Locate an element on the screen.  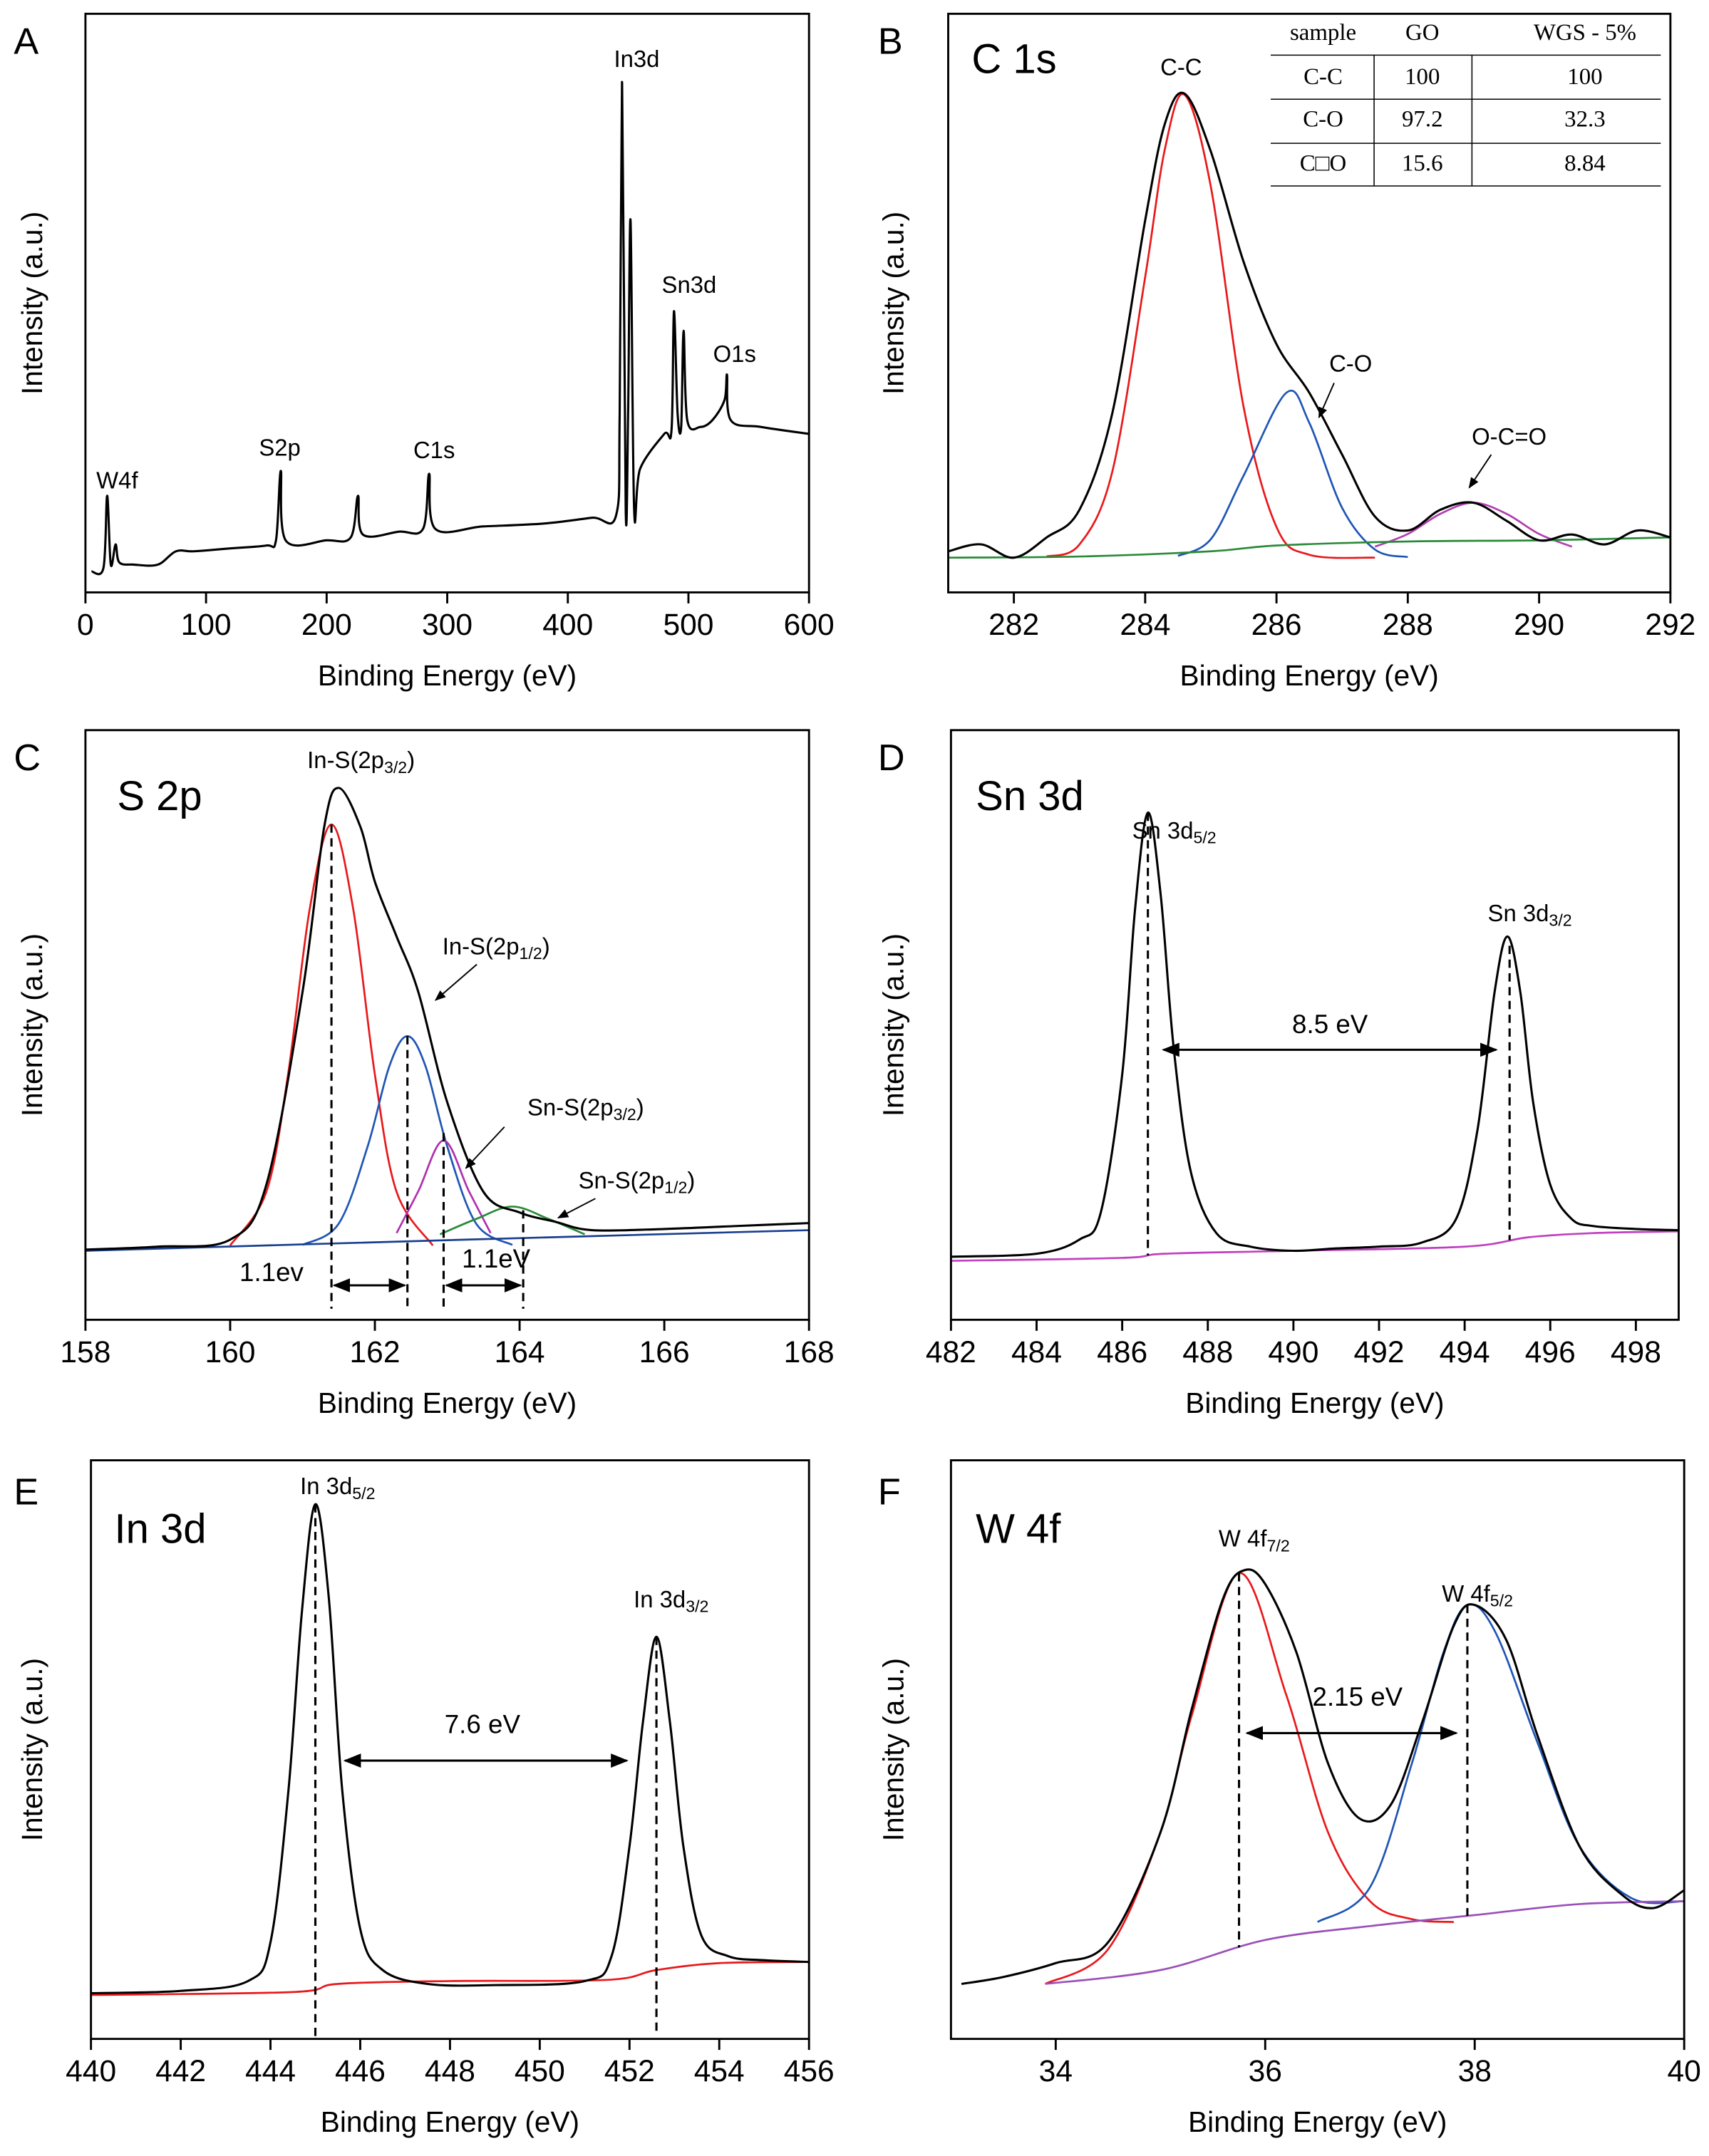
panel-label: C is located at coordinates (27, 758).